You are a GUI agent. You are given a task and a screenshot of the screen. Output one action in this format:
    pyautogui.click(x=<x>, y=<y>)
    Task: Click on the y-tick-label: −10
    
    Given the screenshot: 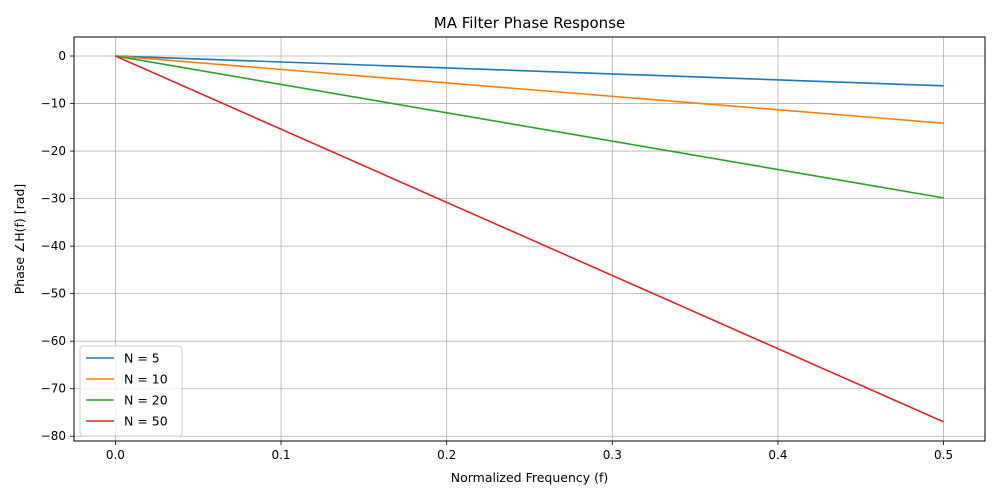 What is the action you would take?
    pyautogui.click(x=53, y=104)
    